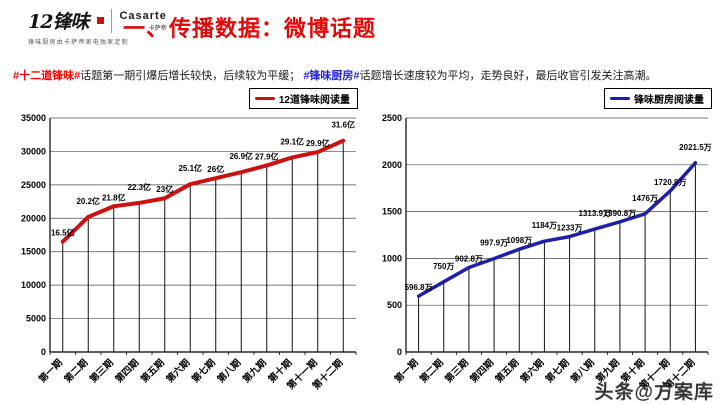 Image resolution: width=720 pixels, height=405 pixels. Describe the element at coordinates (544, 225) in the screenshot. I see `svg-text: 1184万` at that location.